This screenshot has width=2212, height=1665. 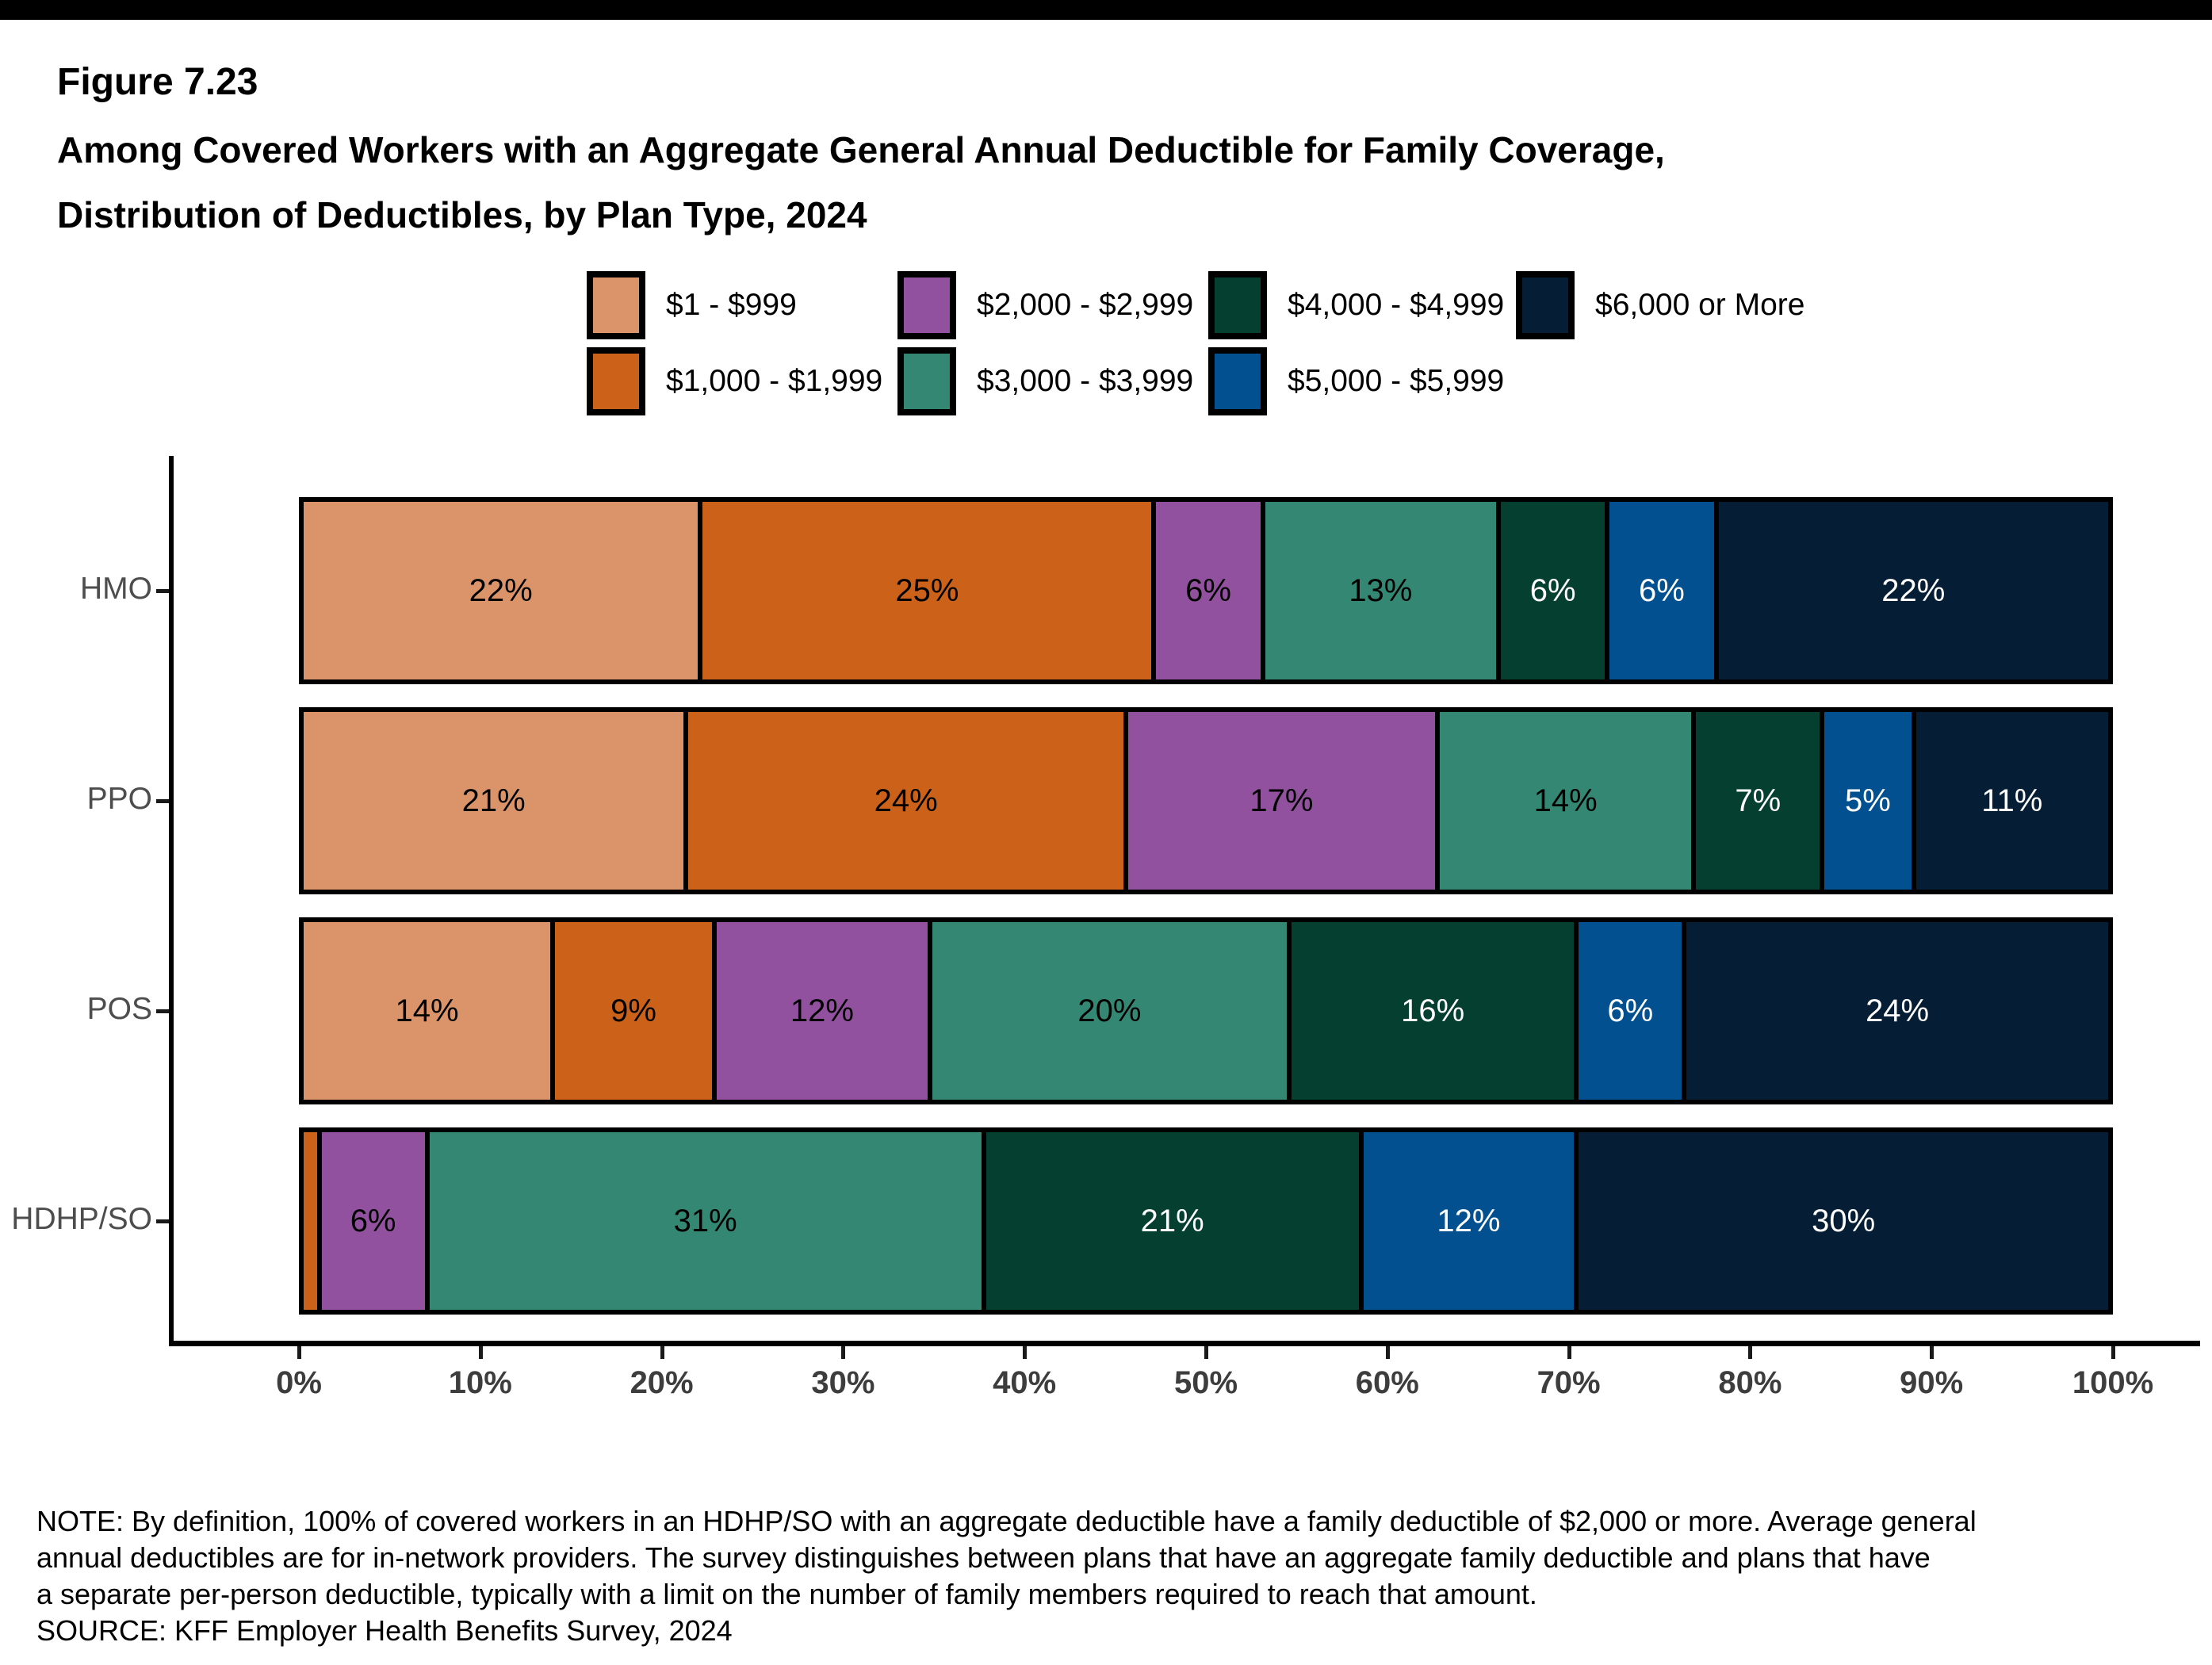 I want to click on legend-label: $6,000 or More, so click(x=1700, y=305).